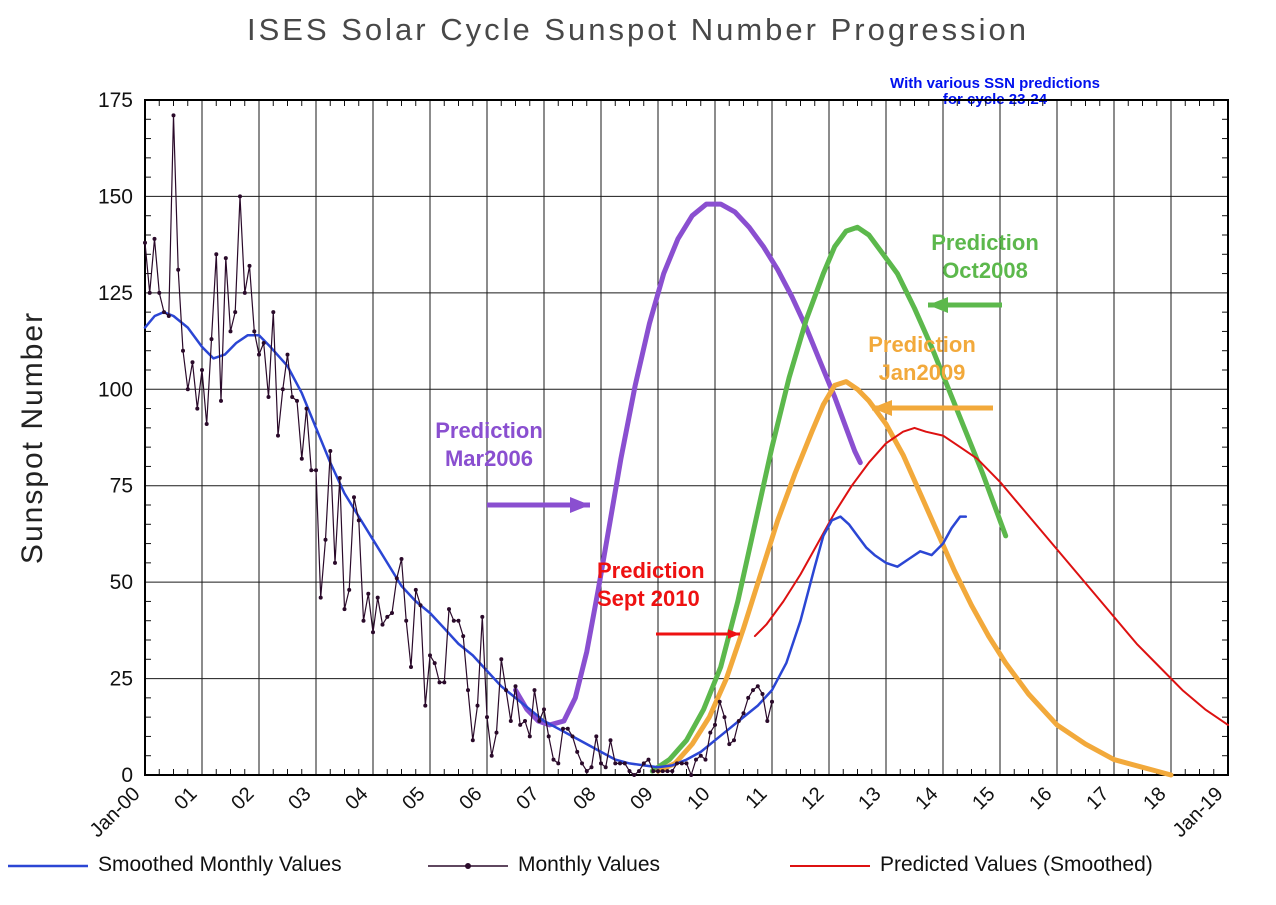  Describe the element at coordinates (121, 486) in the screenshot. I see `y-tick-label: 75` at that location.